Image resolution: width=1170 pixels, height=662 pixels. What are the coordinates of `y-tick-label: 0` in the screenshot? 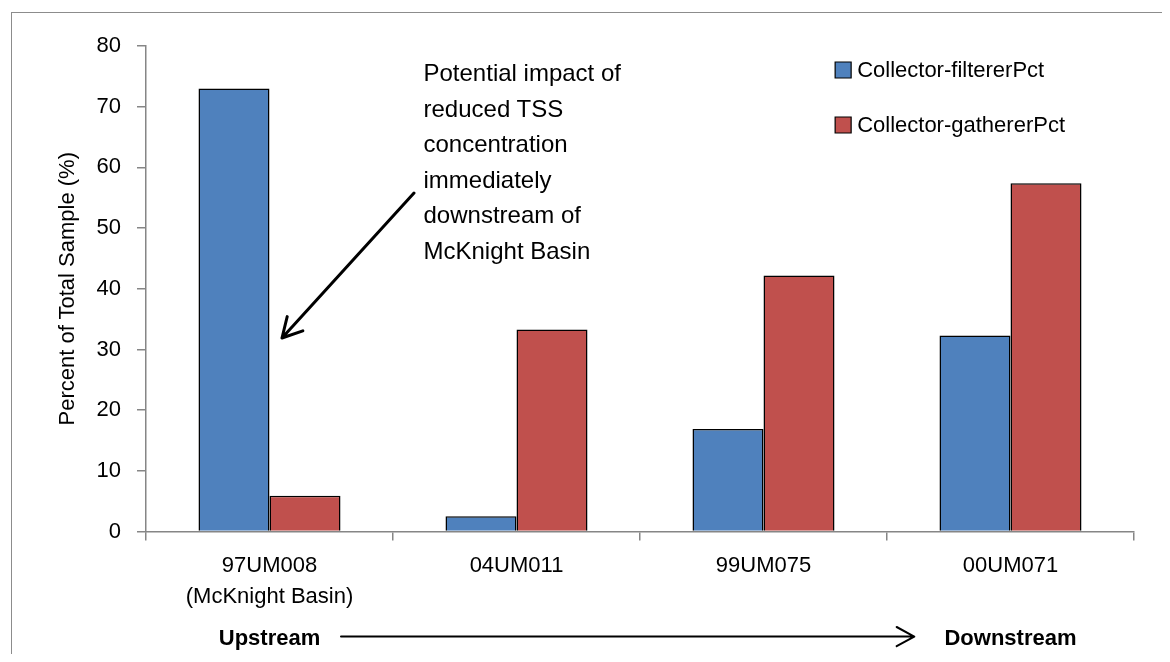 It's located at (114, 530).